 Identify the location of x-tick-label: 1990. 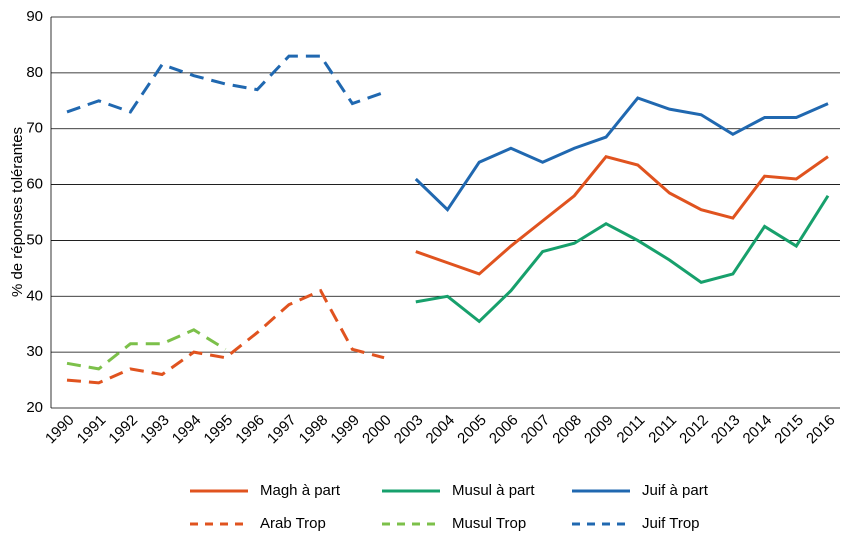
(60, 430).